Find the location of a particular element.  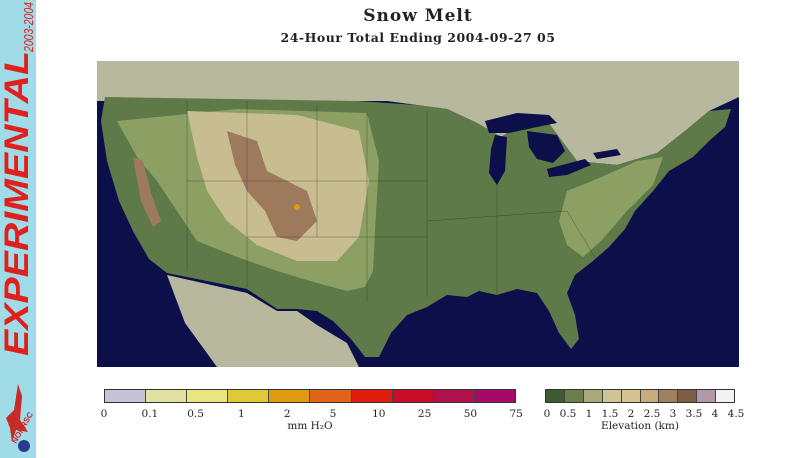

elev-tick-label: 2 is located at coordinates (631, 414).